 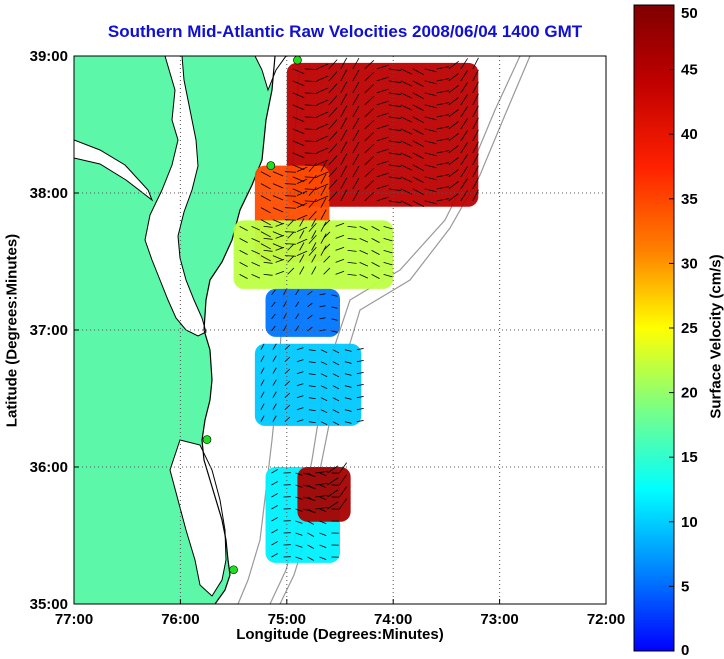 What do you see at coordinates (689, 457) in the screenshot?
I see `colorbar-tick-label: 15` at bounding box center [689, 457].